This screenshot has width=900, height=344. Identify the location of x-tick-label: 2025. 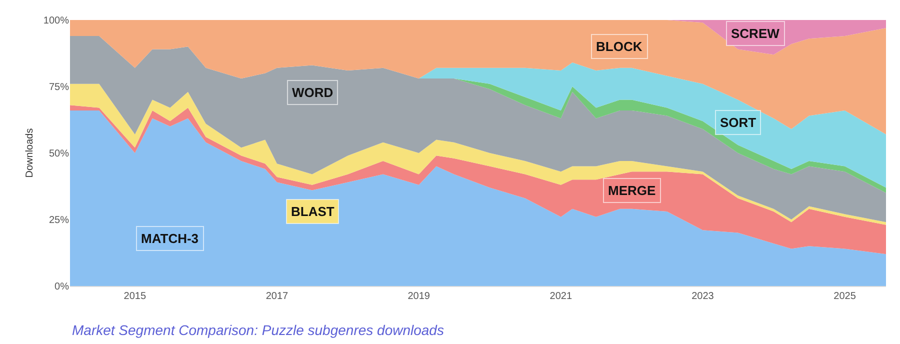
(845, 296).